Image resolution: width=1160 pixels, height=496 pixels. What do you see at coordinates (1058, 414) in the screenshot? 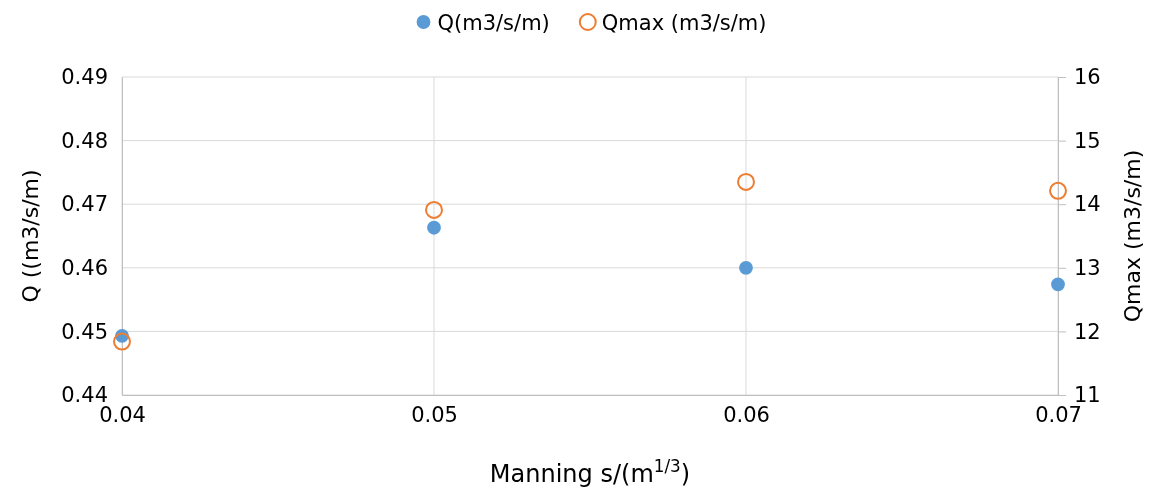
I see `x-tick-label: 0.07` at bounding box center [1058, 414].